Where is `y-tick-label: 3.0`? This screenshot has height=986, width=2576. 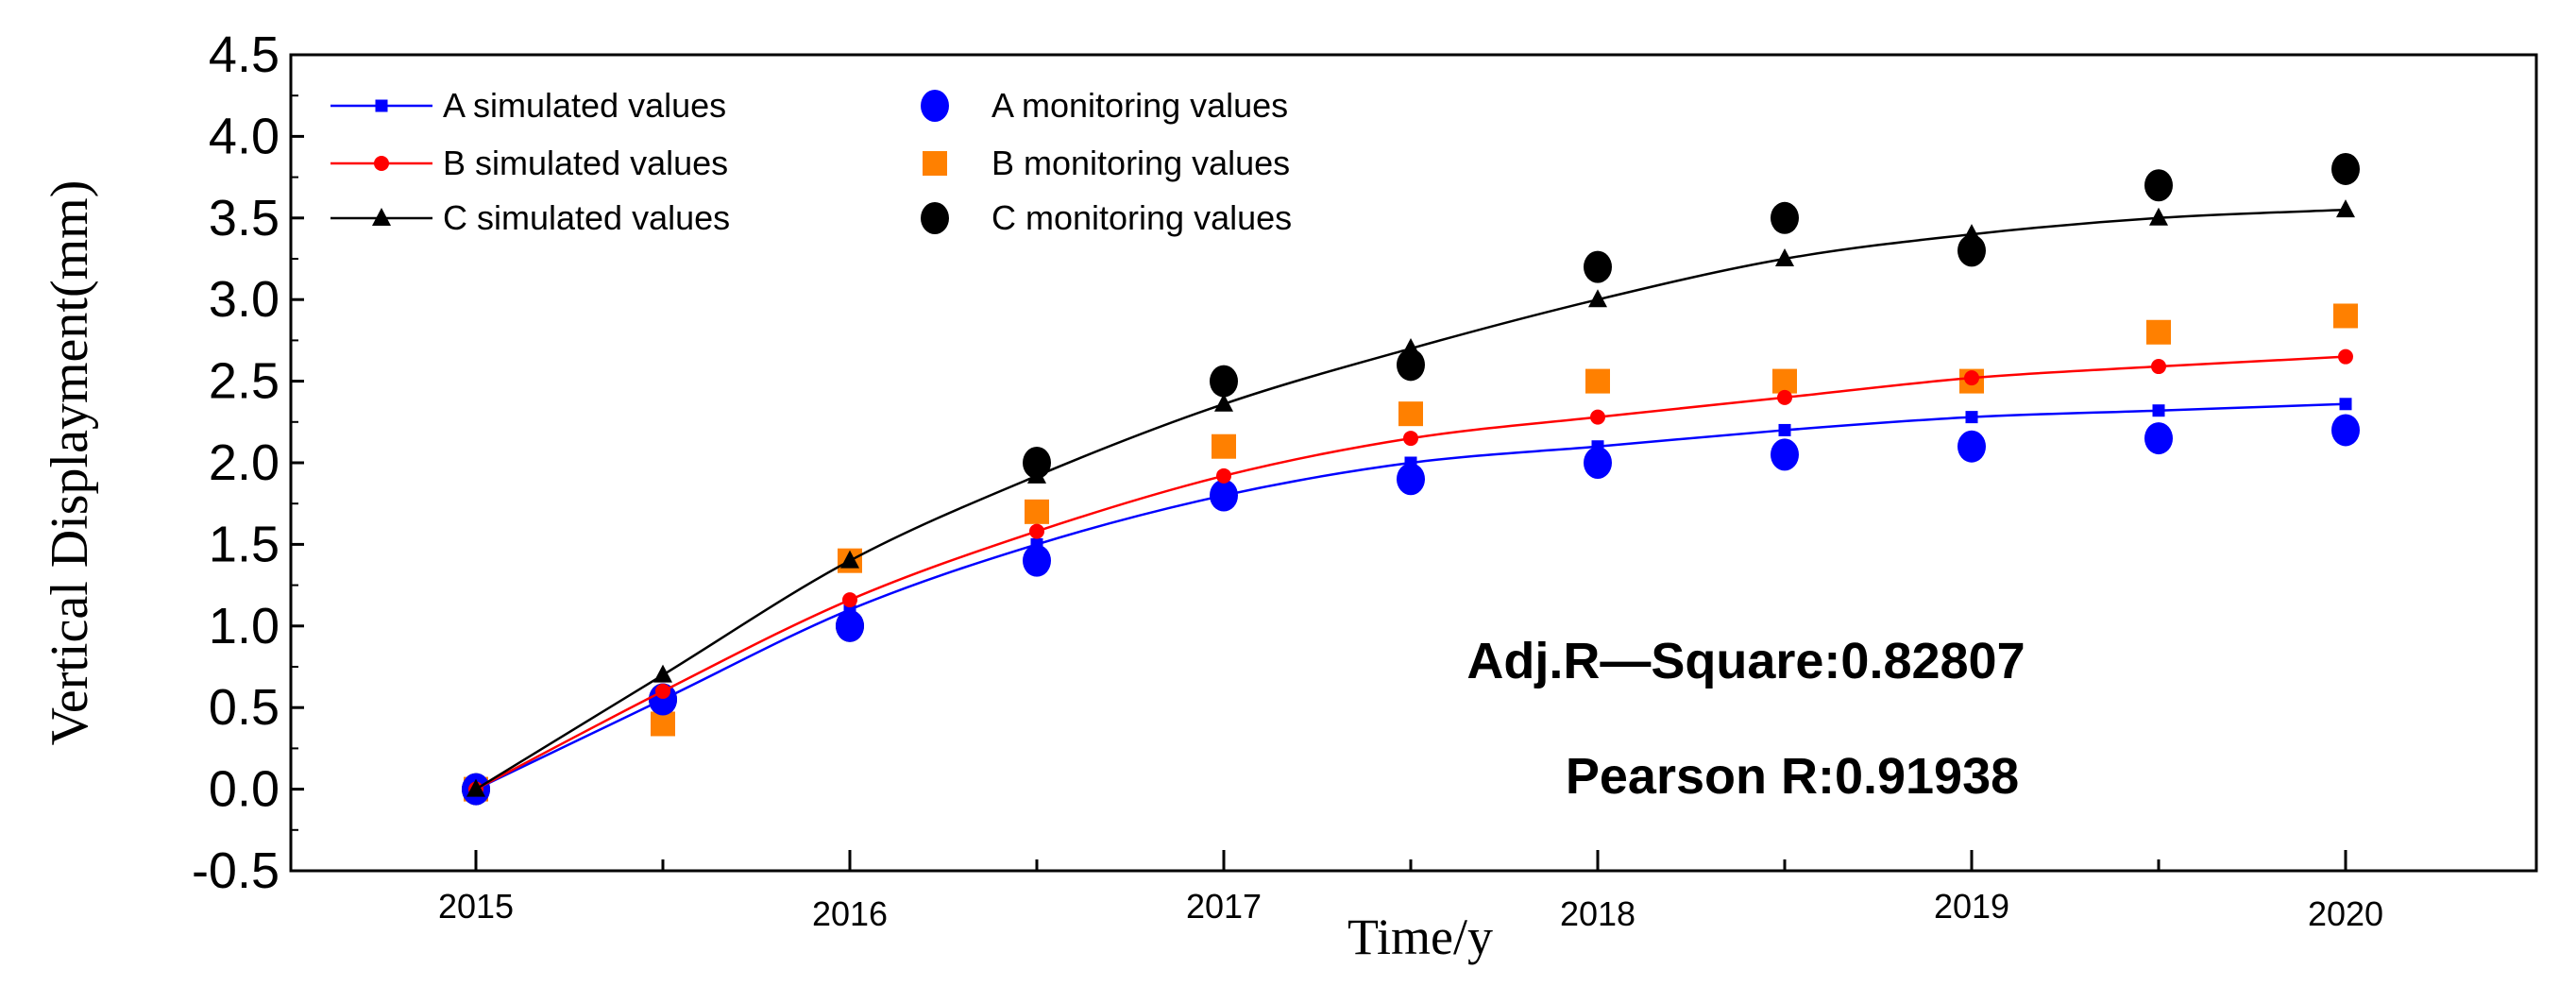 y-tick-label: 3.0 is located at coordinates (244, 299).